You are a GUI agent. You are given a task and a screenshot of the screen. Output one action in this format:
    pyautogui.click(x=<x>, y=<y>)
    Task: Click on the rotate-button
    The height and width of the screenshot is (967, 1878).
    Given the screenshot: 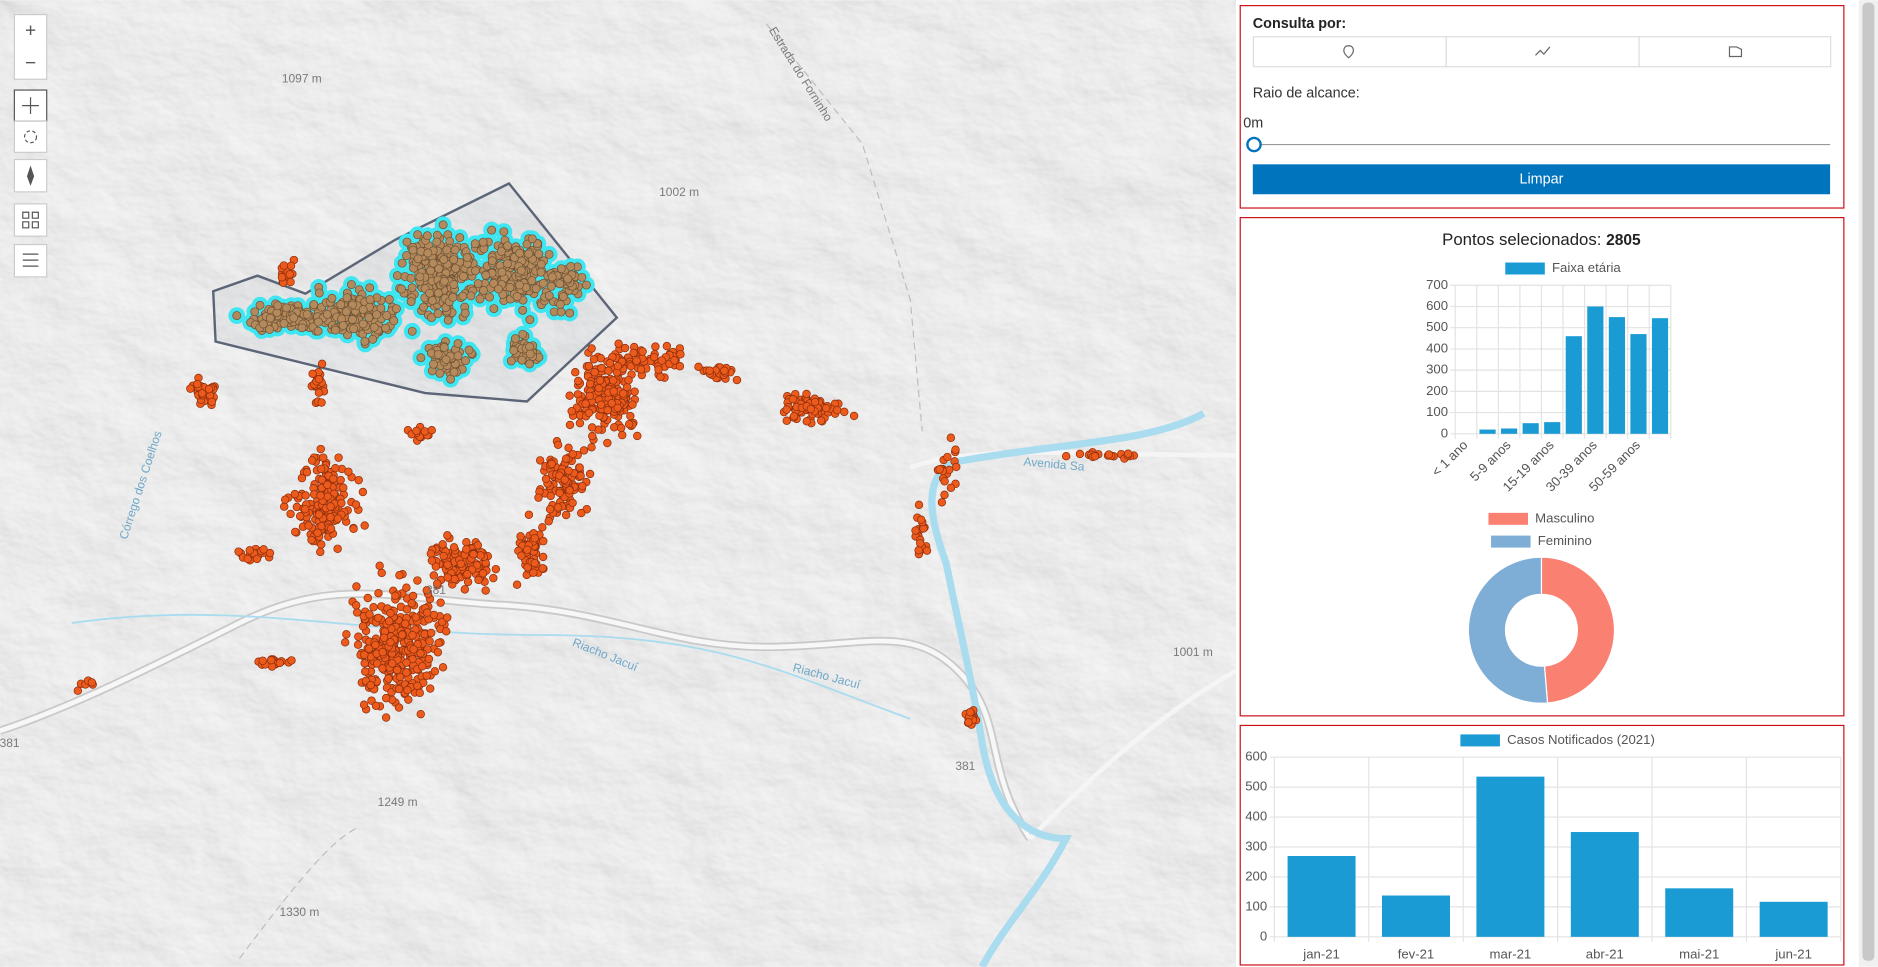 What is the action you would take?
    pyautogui.click(x=30, y=136)
    